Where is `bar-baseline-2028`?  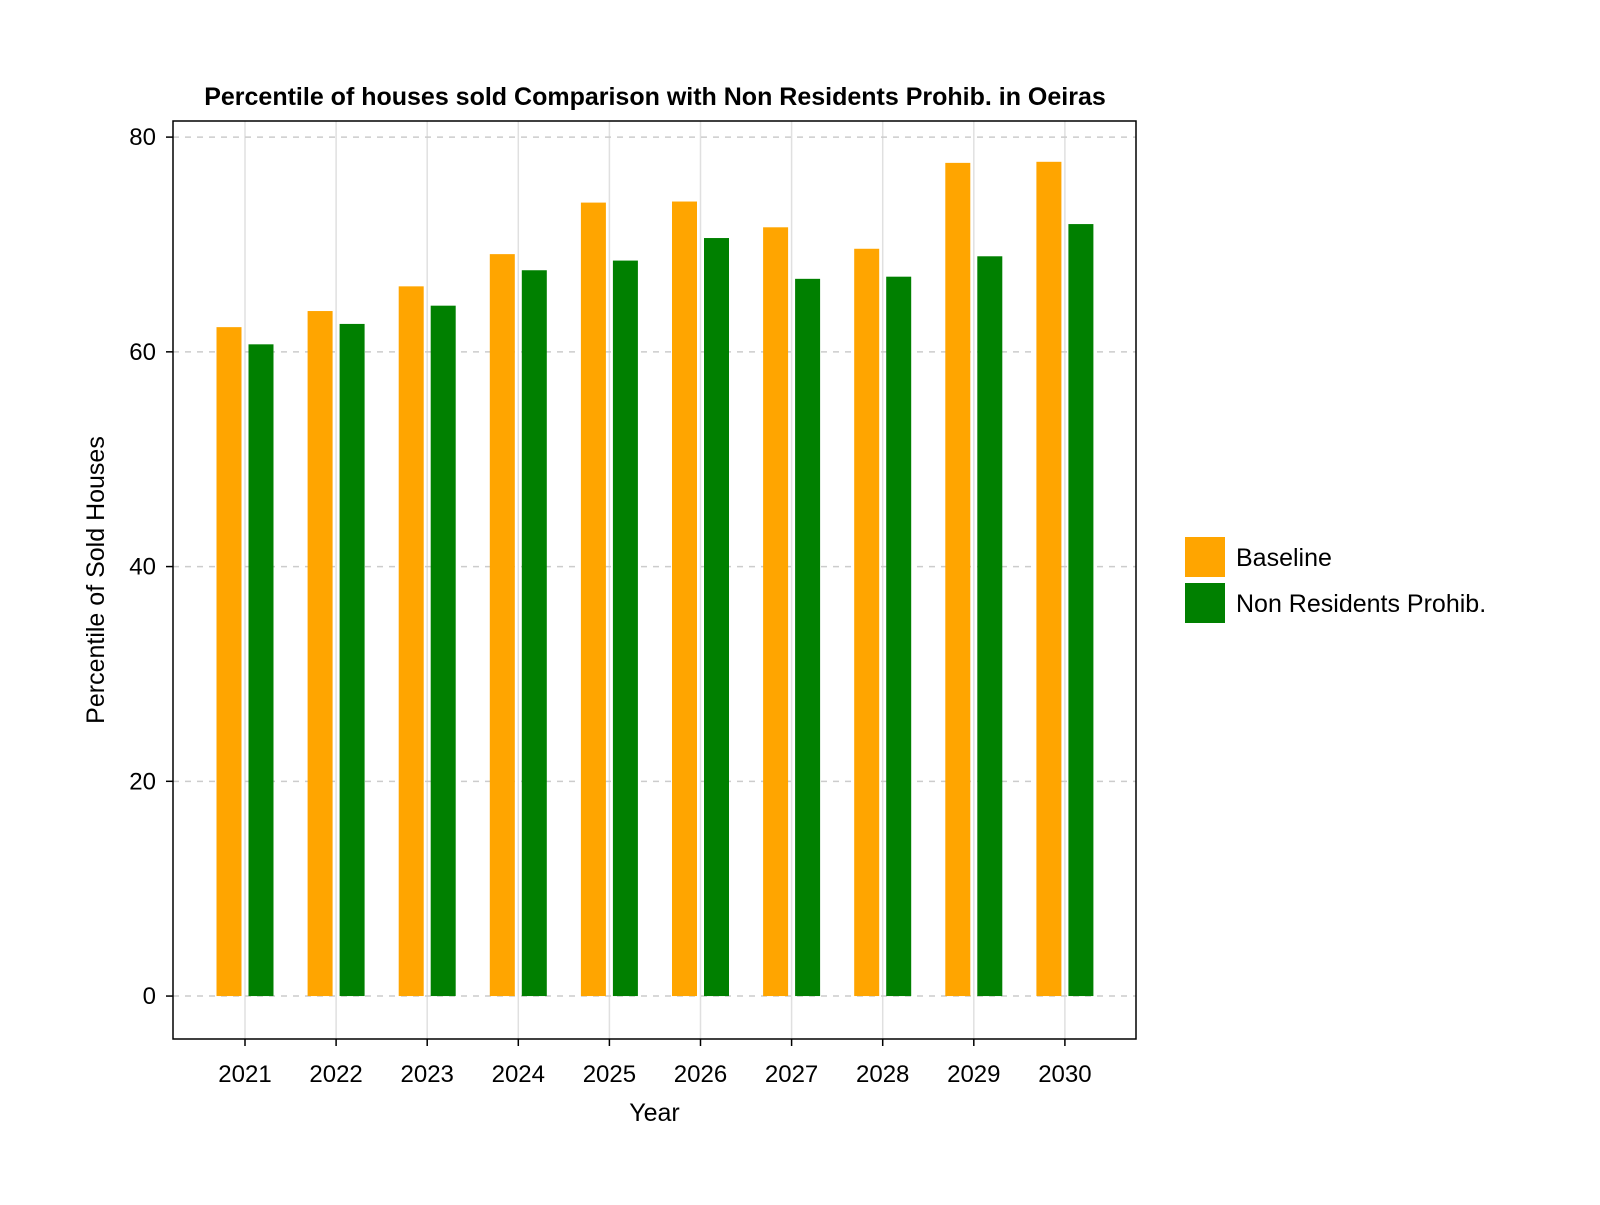 bar-baseline-2028 is located at coordinates (867, 622).